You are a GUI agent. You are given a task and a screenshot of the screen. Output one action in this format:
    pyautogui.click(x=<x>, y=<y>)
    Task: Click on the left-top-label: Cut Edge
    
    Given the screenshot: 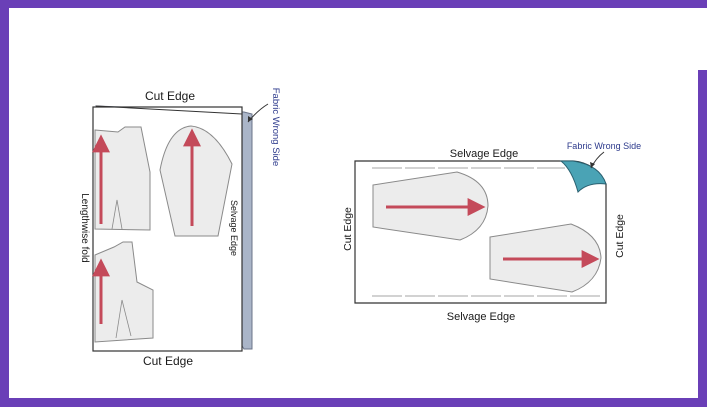 What is the action you would take?
    pyautogui.click(x=170, y=96)
    